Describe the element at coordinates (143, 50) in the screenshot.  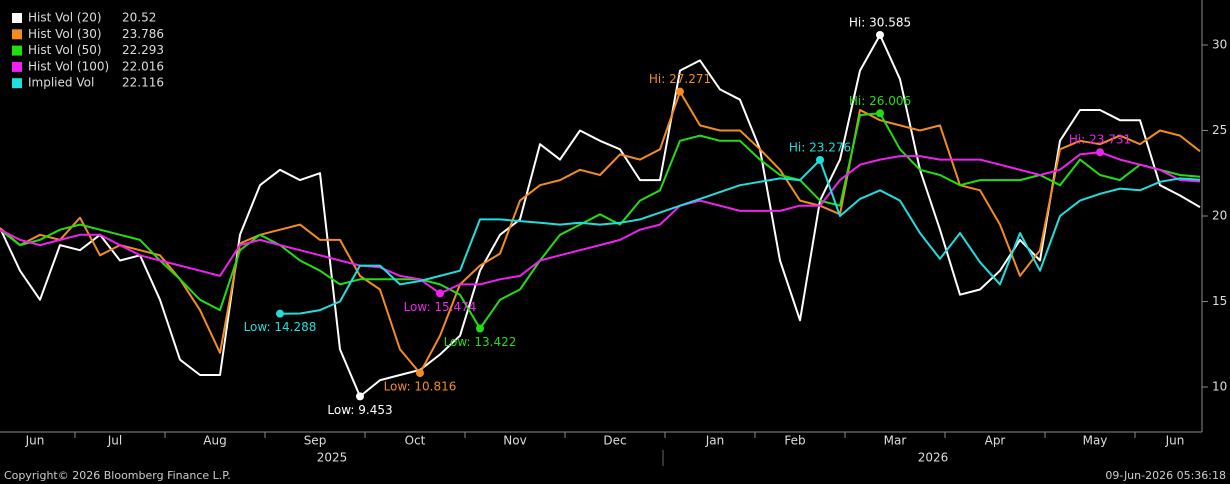
I see `legend-value: 22.293` at that location.